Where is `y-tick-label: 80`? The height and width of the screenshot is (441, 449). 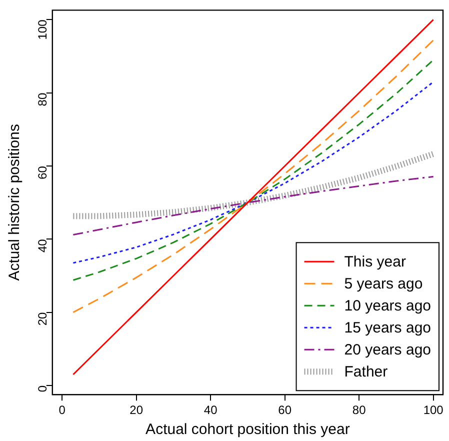 y-tick-label: 80 is located at coordinates (43, 99).